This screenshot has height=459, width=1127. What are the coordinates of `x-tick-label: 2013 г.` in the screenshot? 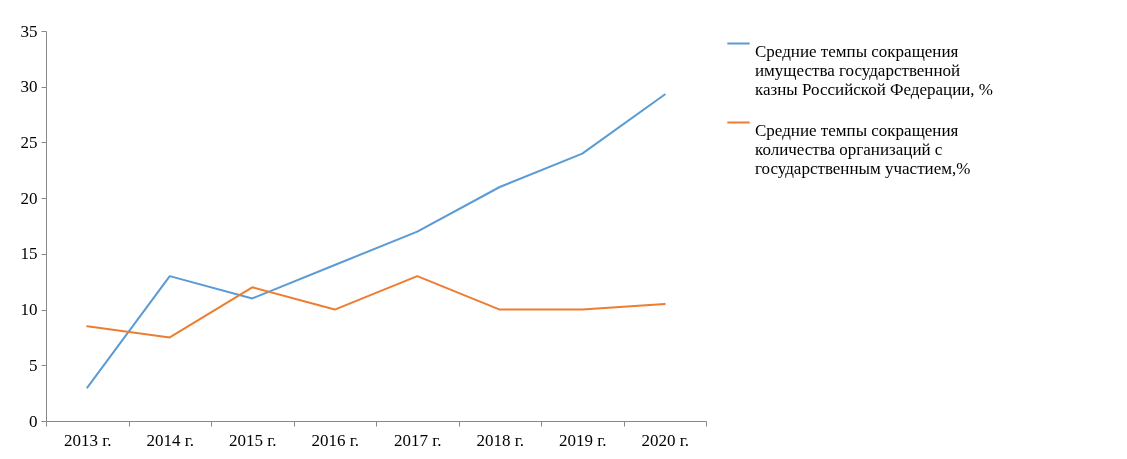 It's located at (87, 440).